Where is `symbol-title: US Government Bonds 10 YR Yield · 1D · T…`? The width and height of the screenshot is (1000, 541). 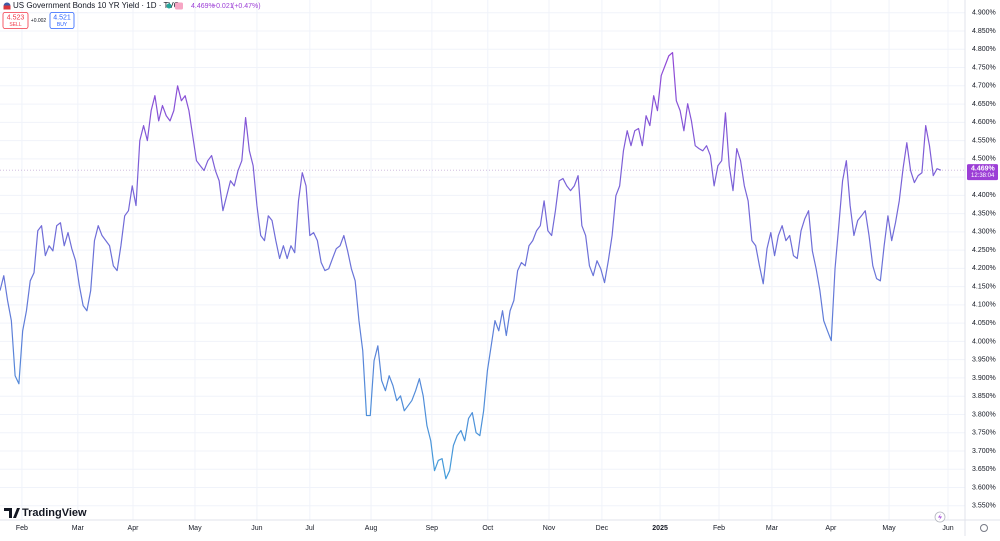
symbol-title: US Government Bonds 10 YR Yield · 1D · T… is located at coordinates (96, 5).